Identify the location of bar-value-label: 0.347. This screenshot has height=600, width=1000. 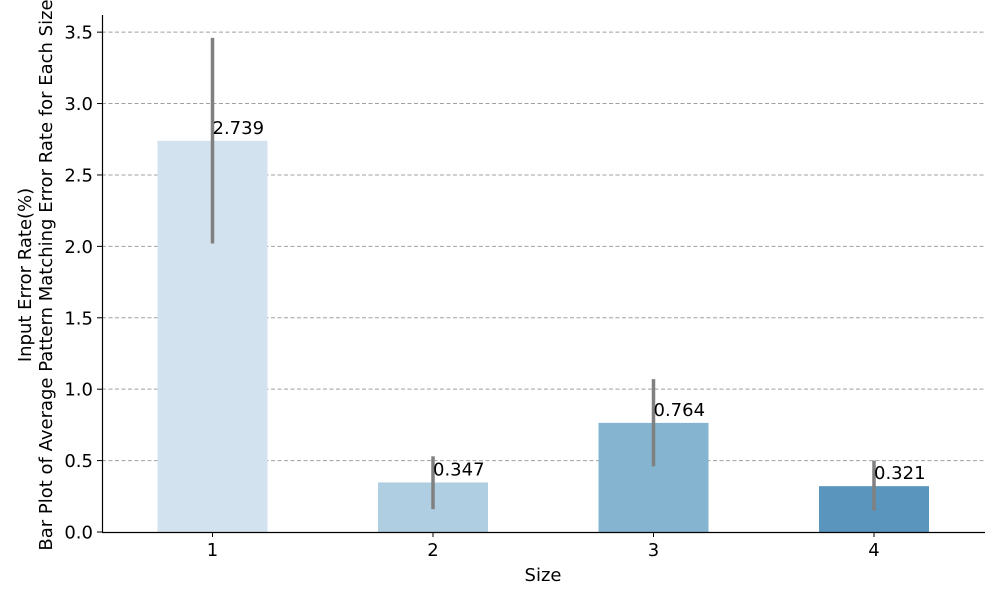
(459, 469).